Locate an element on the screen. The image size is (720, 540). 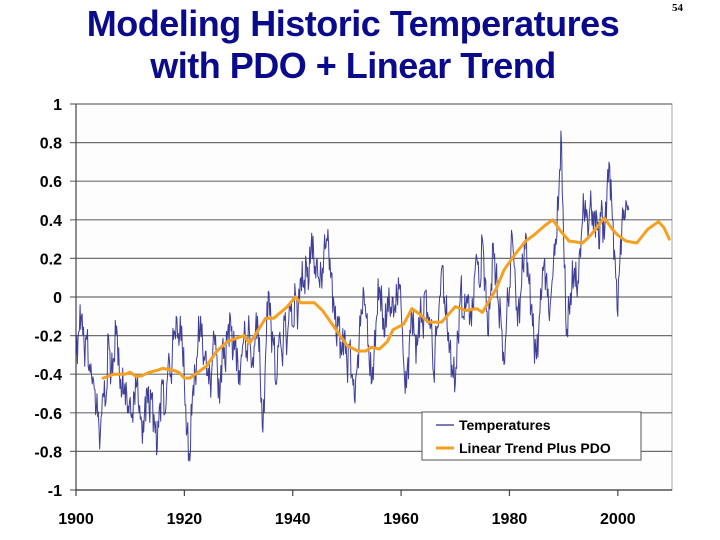
legend-box is located at coordinates (531, 436).